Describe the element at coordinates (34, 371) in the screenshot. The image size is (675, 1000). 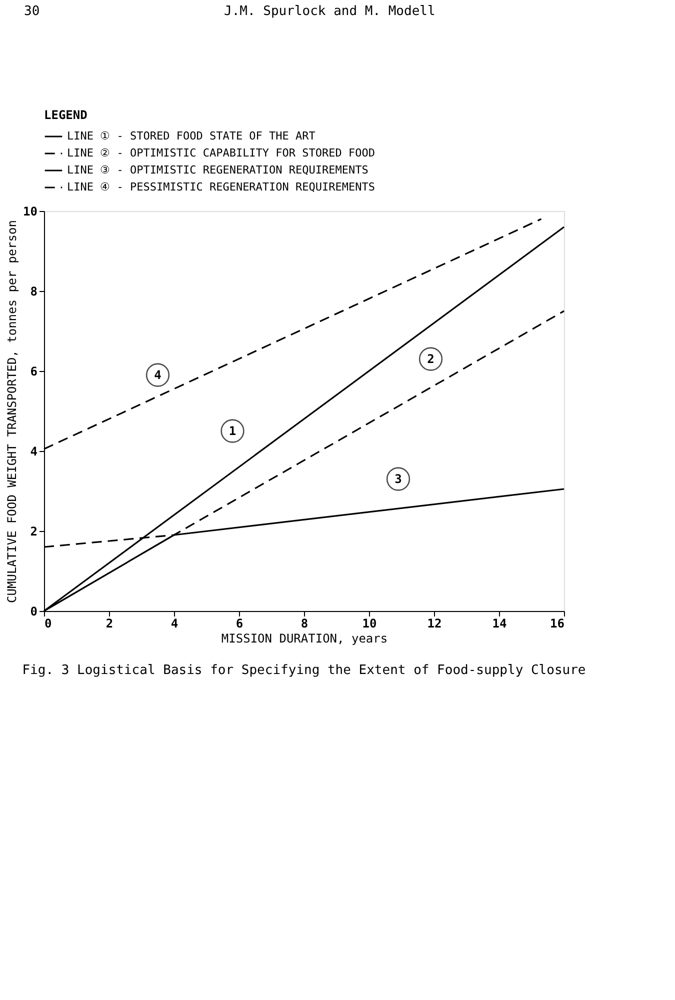
I see `y-tick-label: 6` at that location.